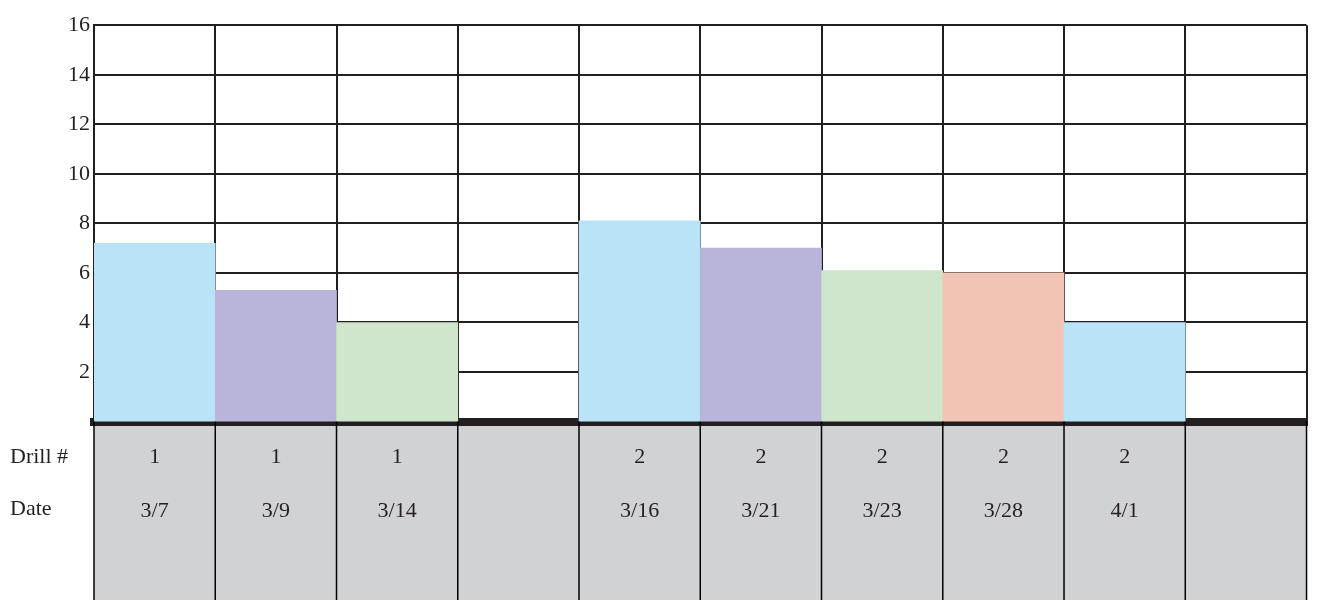 Image resolution: width=1330 pixels, height=608 pixels. Describe the element at coordinates (640, 509) in the screenshot. I see `x-tick-label: 3/16` at that location.